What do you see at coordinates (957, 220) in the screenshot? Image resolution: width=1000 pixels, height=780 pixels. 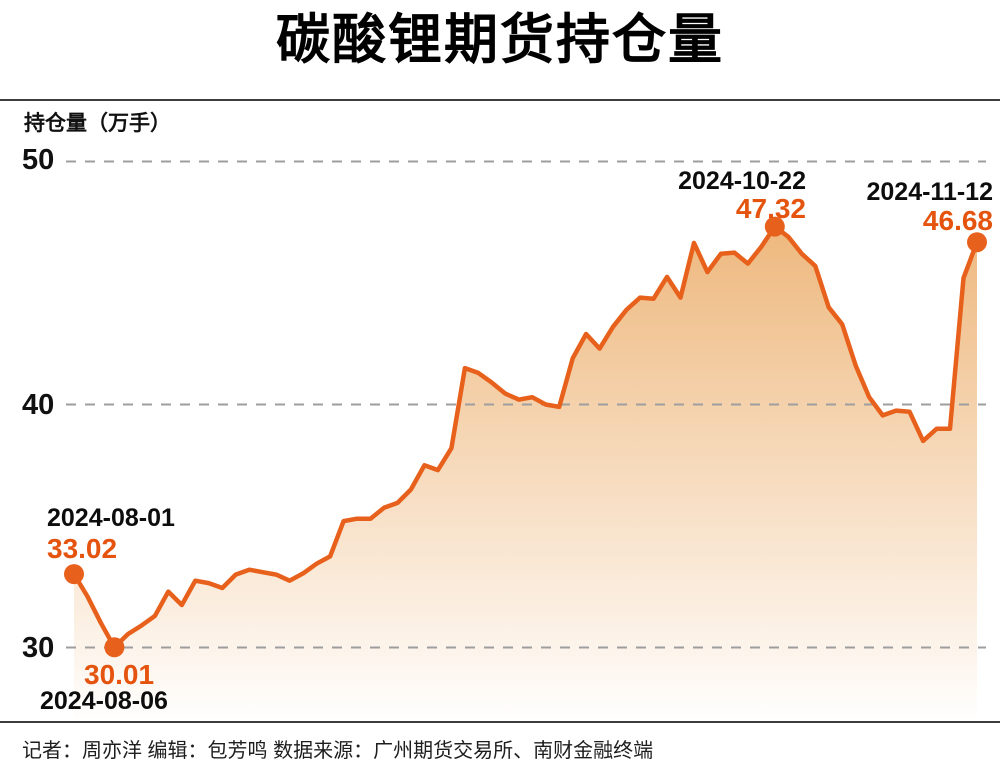 I see `annotation-value-46-68: 46.68` at bounding box center [957, 220].